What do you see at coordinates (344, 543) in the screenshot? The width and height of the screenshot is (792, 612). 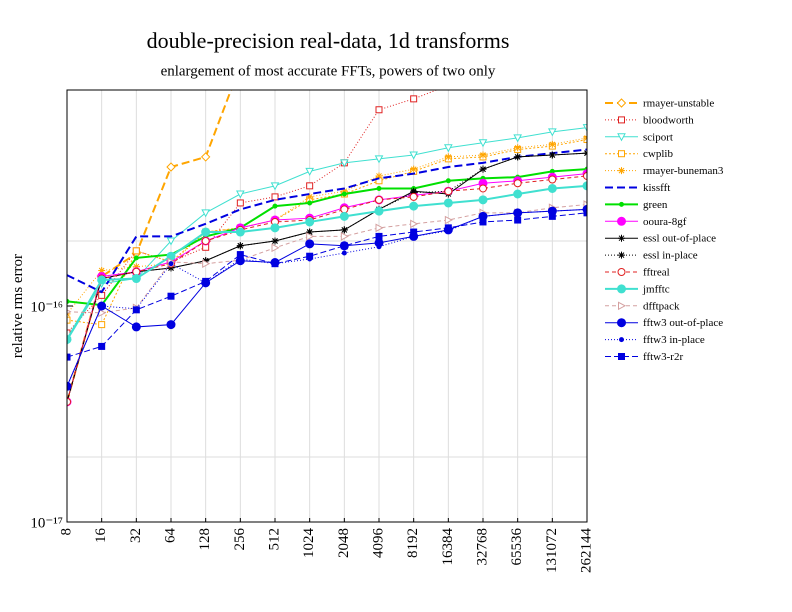 I see `x-tick-label: 2048` at bounding box center [344, 543].